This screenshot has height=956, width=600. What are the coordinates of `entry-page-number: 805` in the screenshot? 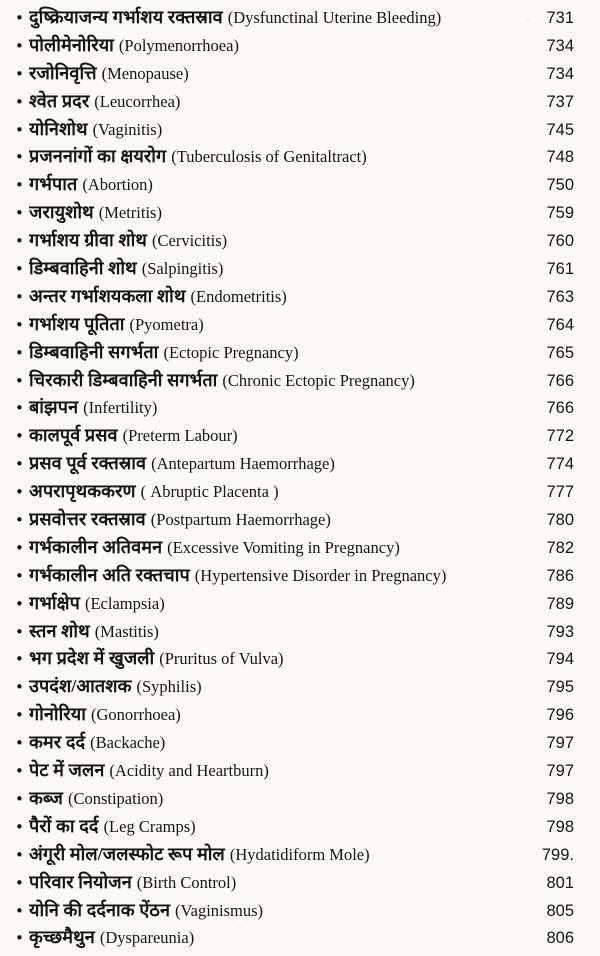 It's located at (560, 910).